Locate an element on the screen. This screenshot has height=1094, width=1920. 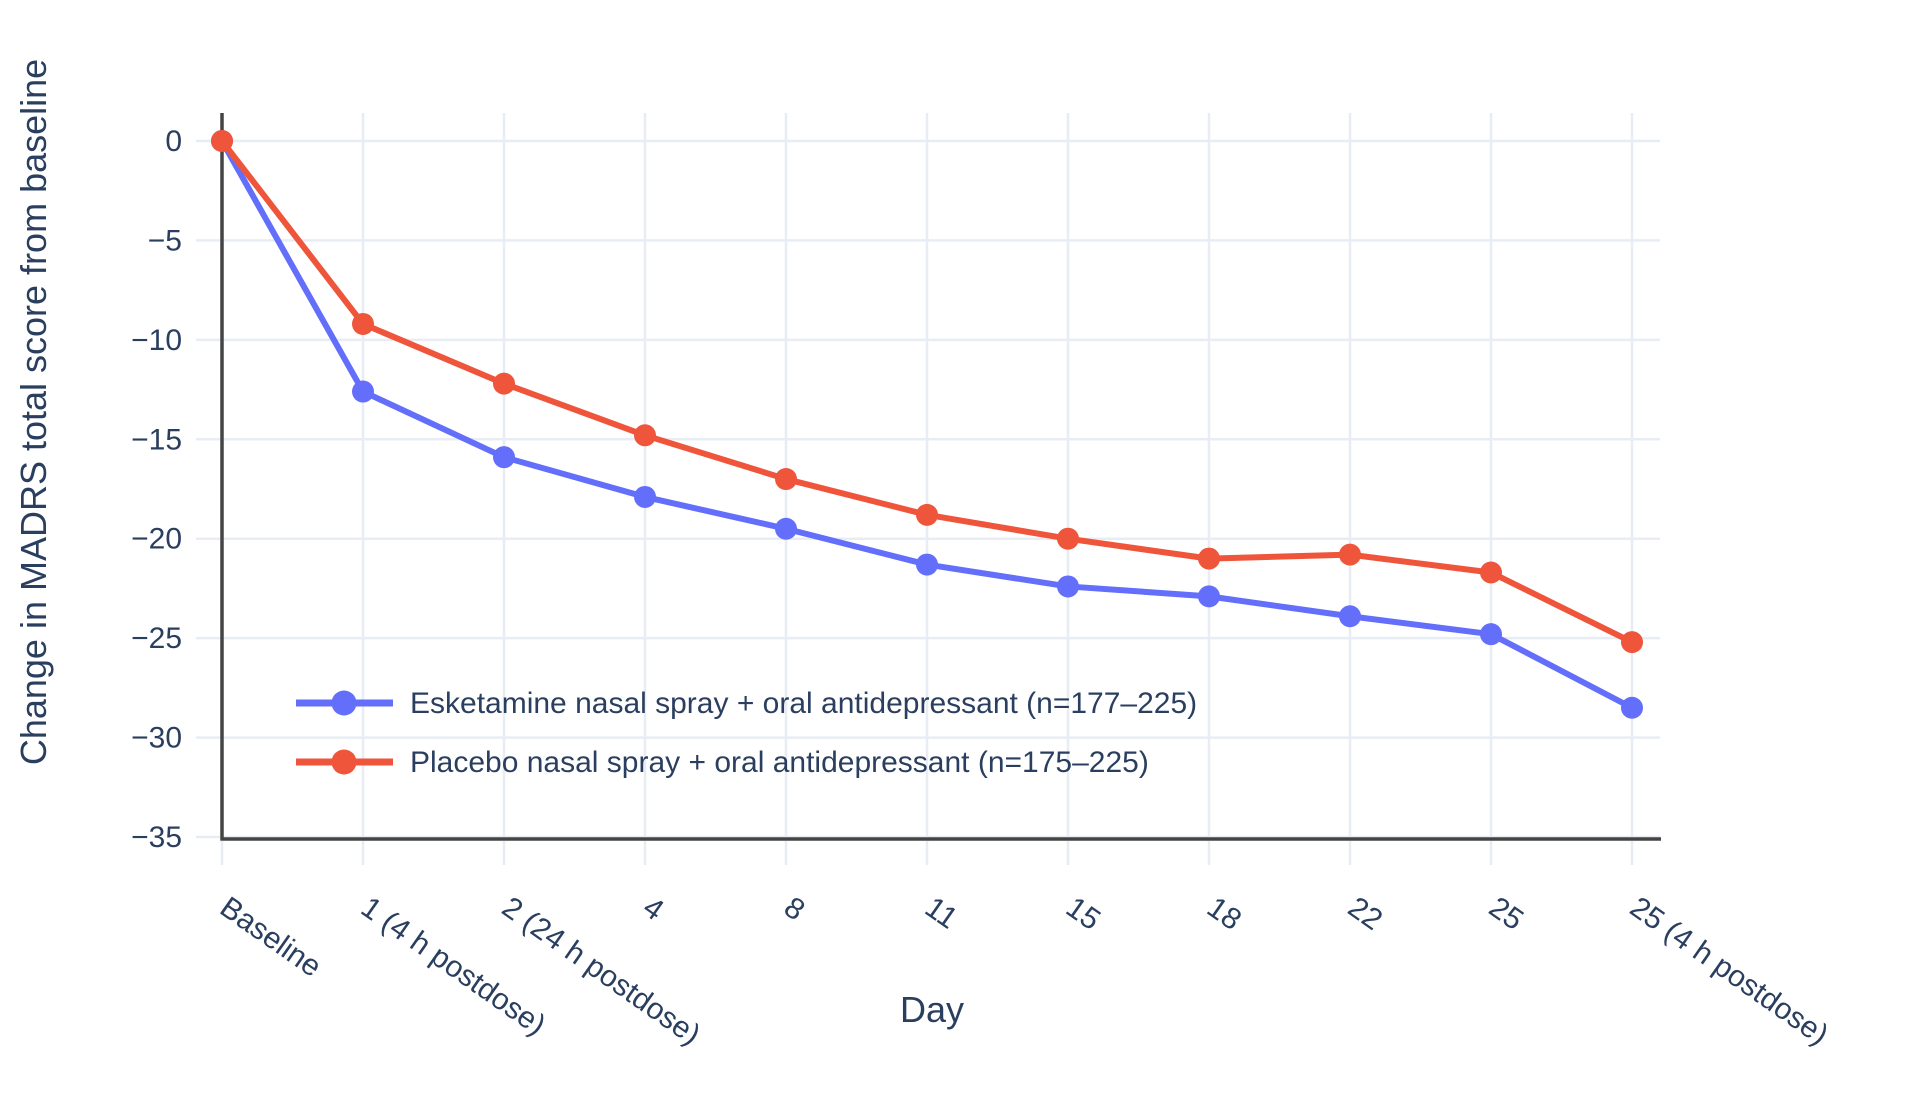
legend-marker-esketamine is located at coordinates (344, 703).